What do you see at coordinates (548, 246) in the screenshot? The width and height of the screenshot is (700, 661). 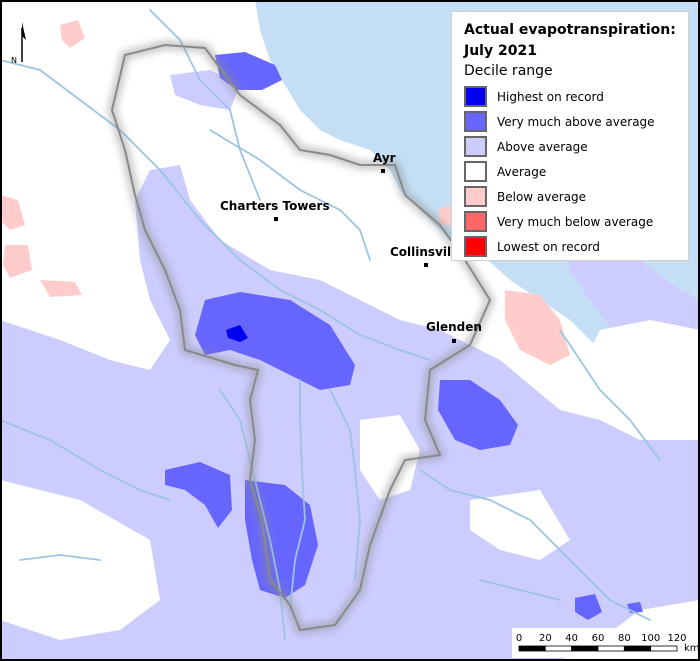 I see `legend-label-lowest-on-record: Lowest on record` at bounding box center [548, 246].